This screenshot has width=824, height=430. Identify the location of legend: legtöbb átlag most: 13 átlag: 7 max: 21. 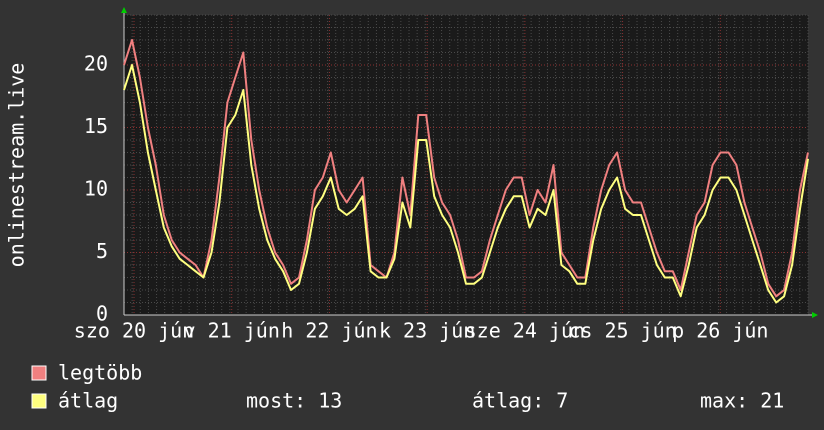
(407, 387).